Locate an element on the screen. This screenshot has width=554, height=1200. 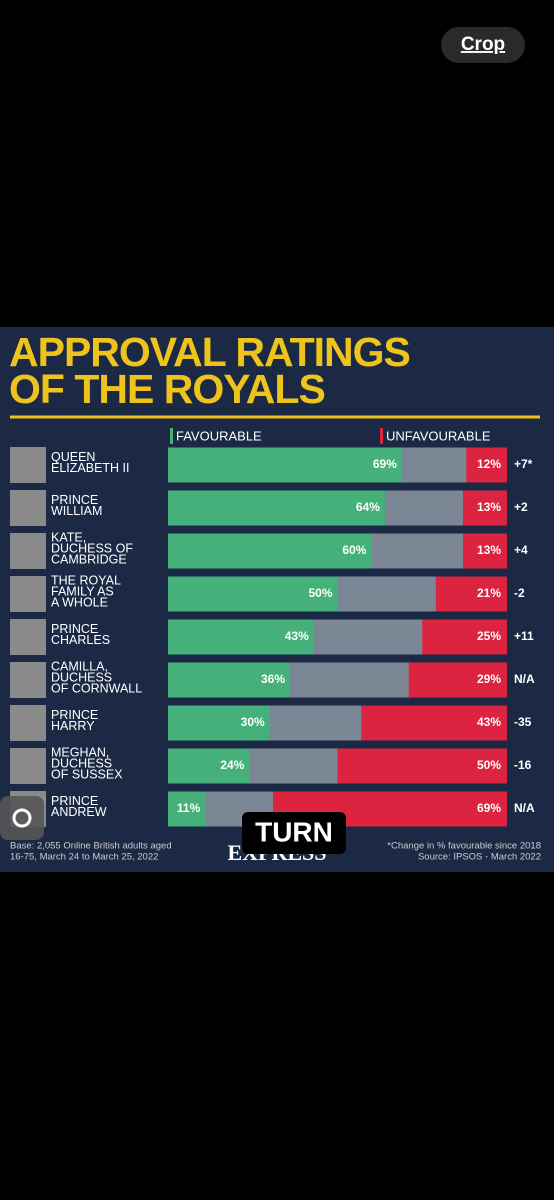
value-label: 11% is located at coordinates (189, 808).